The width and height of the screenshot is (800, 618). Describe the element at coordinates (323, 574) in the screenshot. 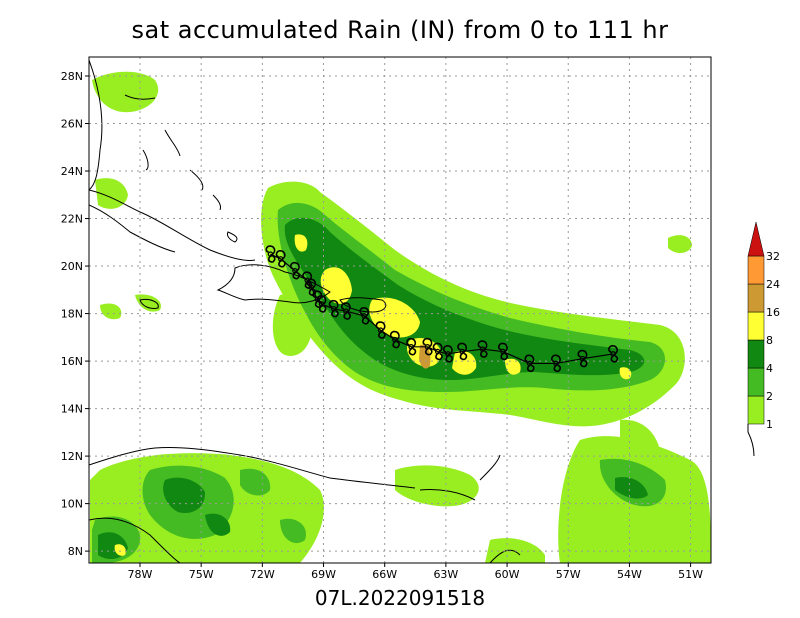

I see `lon-tick-label: 69W` at that location.